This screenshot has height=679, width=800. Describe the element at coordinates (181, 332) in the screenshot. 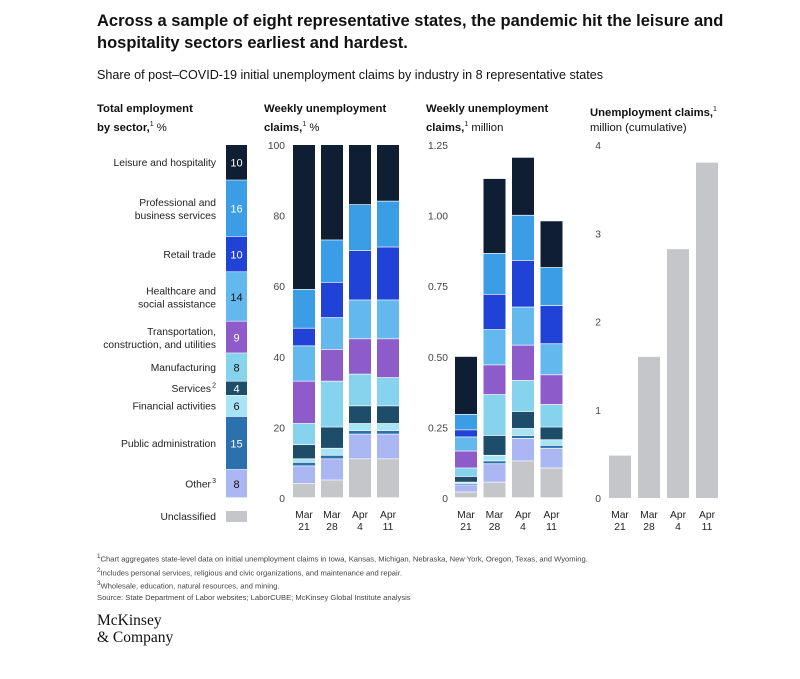

I see `sector-label-transportation-construction-and-utilities-line1: Transportation,` at that location.